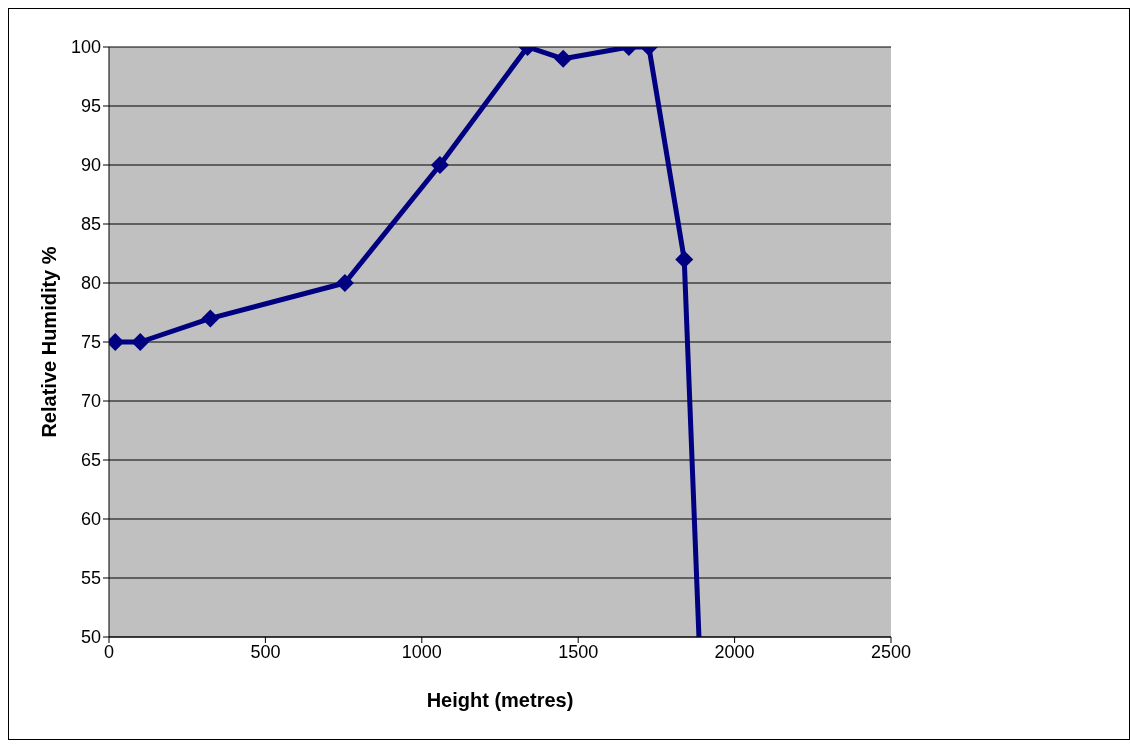  I want to click on y-tick-label: 55, so click(90, 578).